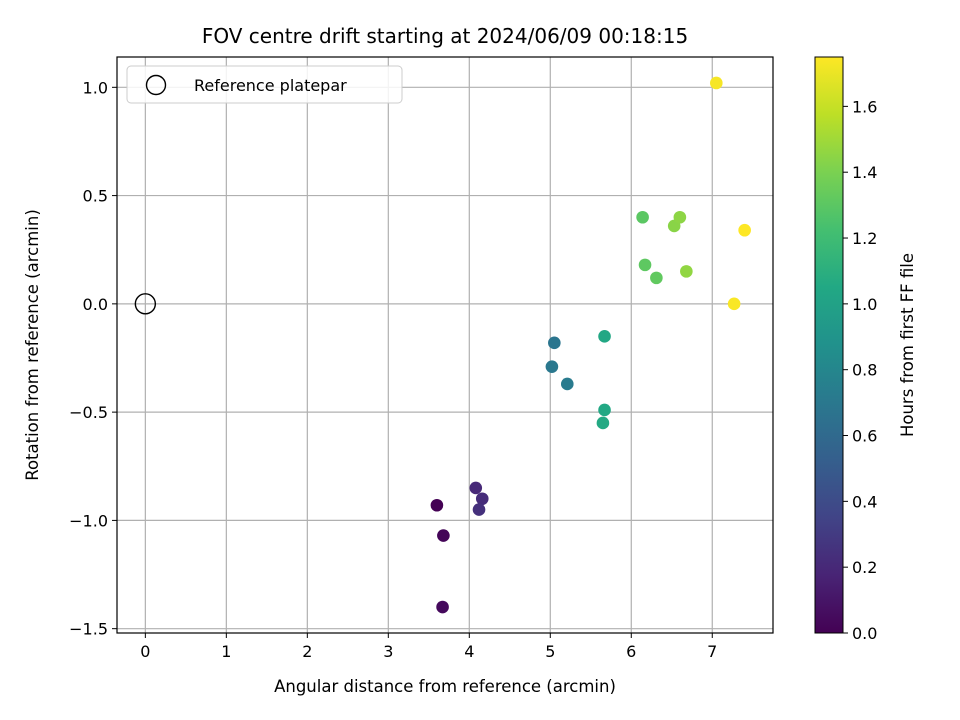  What do you see at coordinates (88, 629) in the screenshot?
I see `y-tick-label: −1.5` at bounding box center [88, 629].